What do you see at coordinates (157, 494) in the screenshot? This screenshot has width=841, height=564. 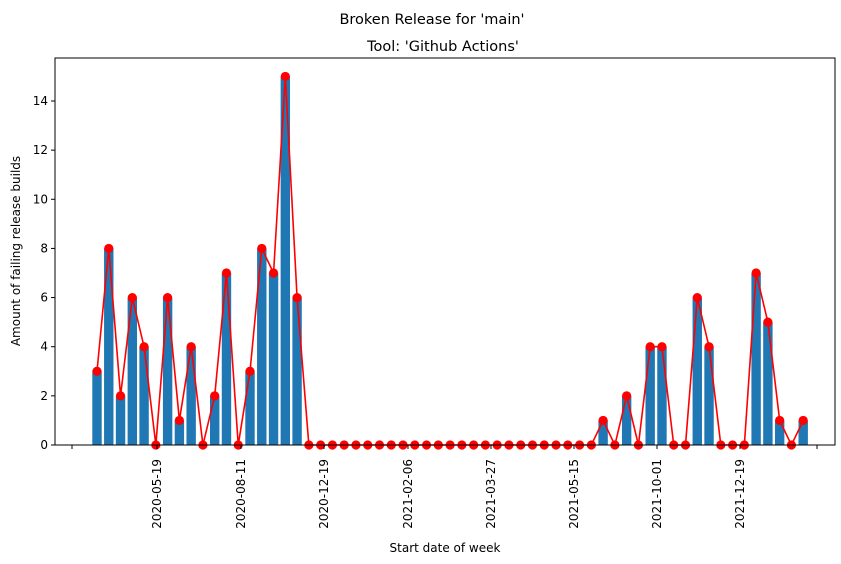 I see `x-tick-label: 2020-05-19` at bounding box center [157, 494].